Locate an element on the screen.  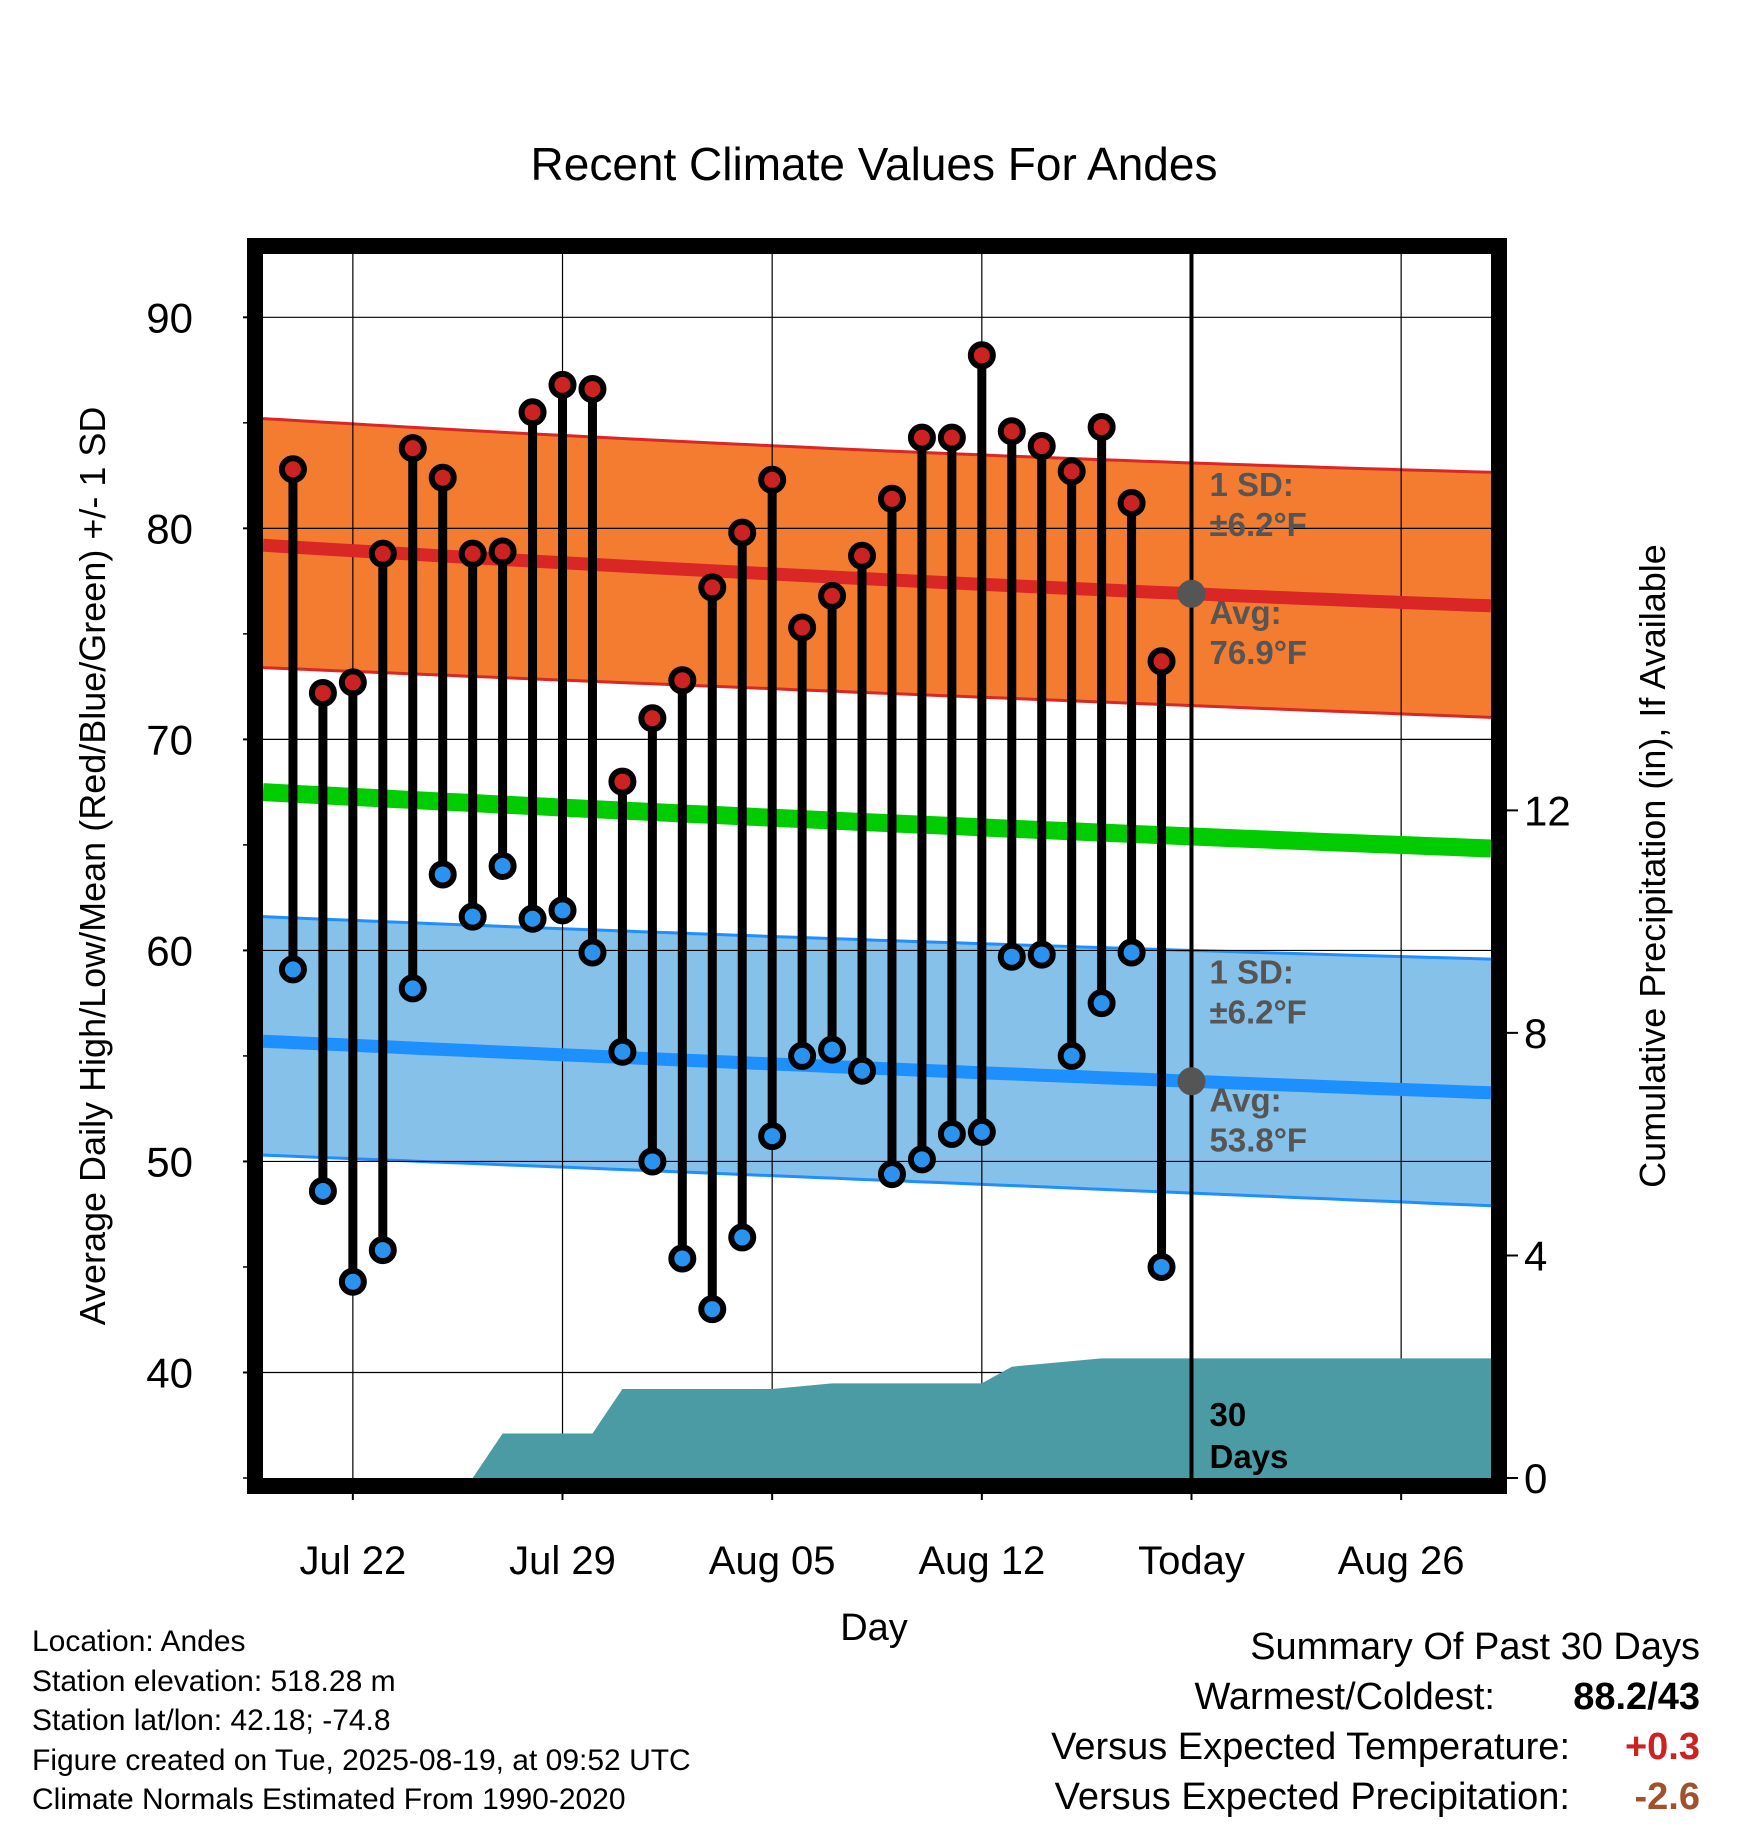
y-tick-label: 70 is located at coordinates (169, 739).